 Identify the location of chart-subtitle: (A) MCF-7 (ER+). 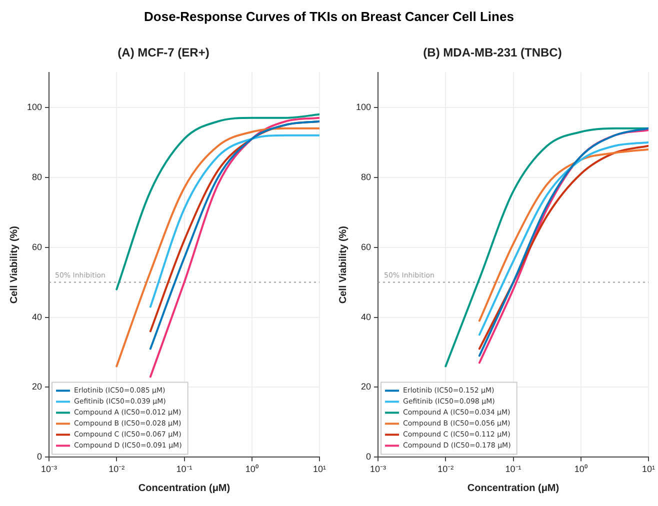
(164, 53).